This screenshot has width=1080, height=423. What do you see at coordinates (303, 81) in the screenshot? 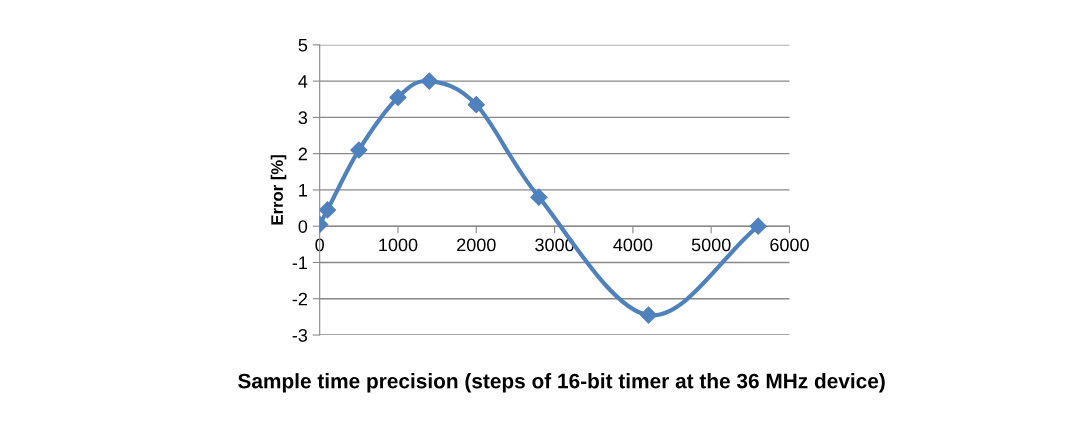
I see `y-tick-label: 4` at bounding box center [303, 81].